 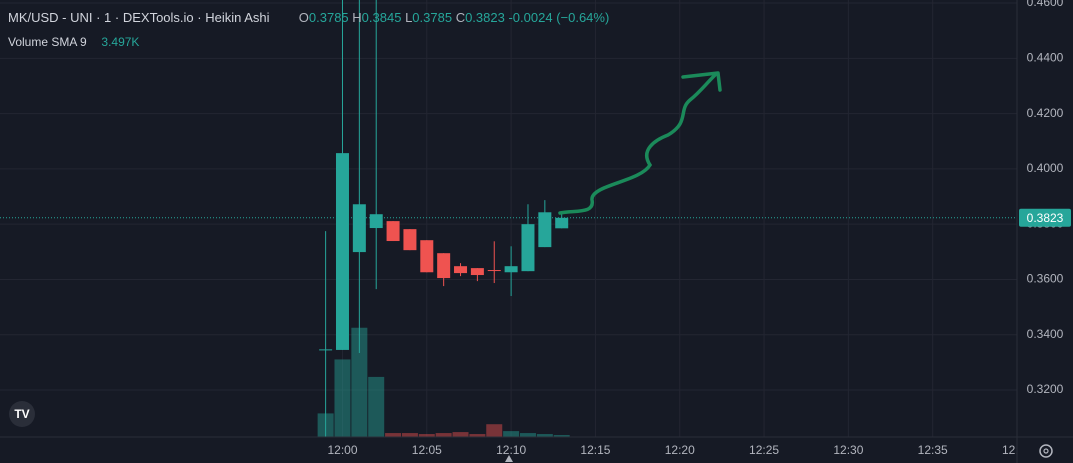 I want to click on x-tick-label: 12:05, so click(x=427, y=450).